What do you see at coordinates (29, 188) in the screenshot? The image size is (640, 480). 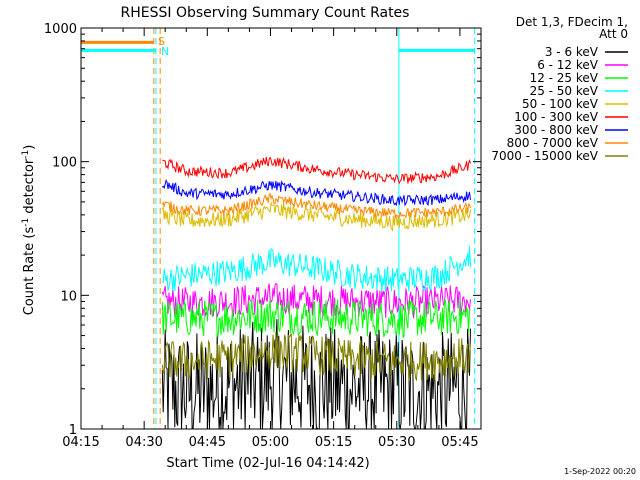 I see `y-axis-label-mid: detector` at bounding box center [29, 188].